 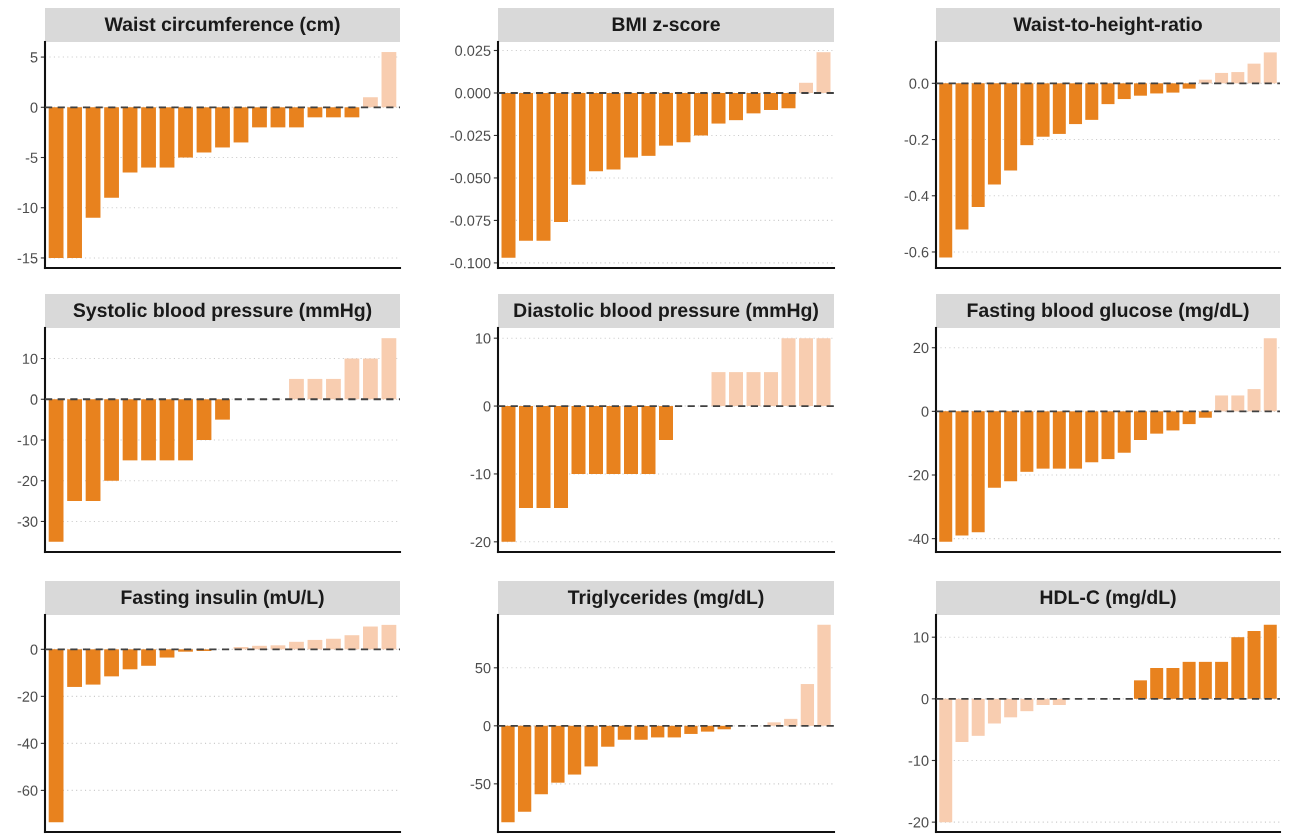 What do you see at coordinates (34, 57) in the screenshot?
I see `y-tick-label: 5` at bounding box center [34, 57].